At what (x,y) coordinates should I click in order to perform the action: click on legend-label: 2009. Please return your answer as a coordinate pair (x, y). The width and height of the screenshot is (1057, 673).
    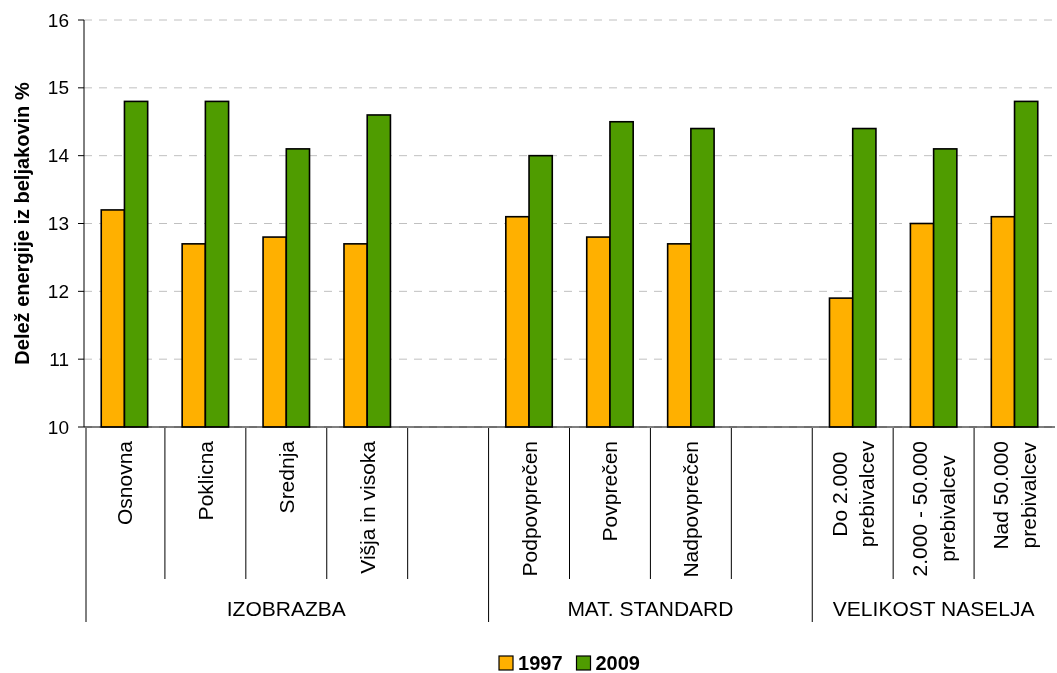
    Looking at the image, I should click on (617, 662).